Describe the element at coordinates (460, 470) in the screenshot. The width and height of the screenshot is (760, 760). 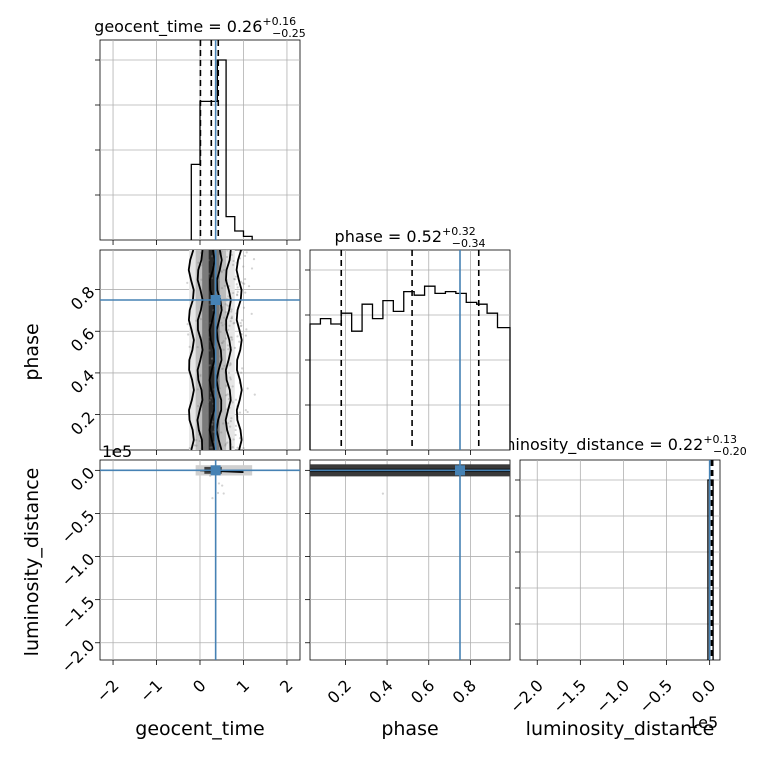
I see `truth-marker` at that location.